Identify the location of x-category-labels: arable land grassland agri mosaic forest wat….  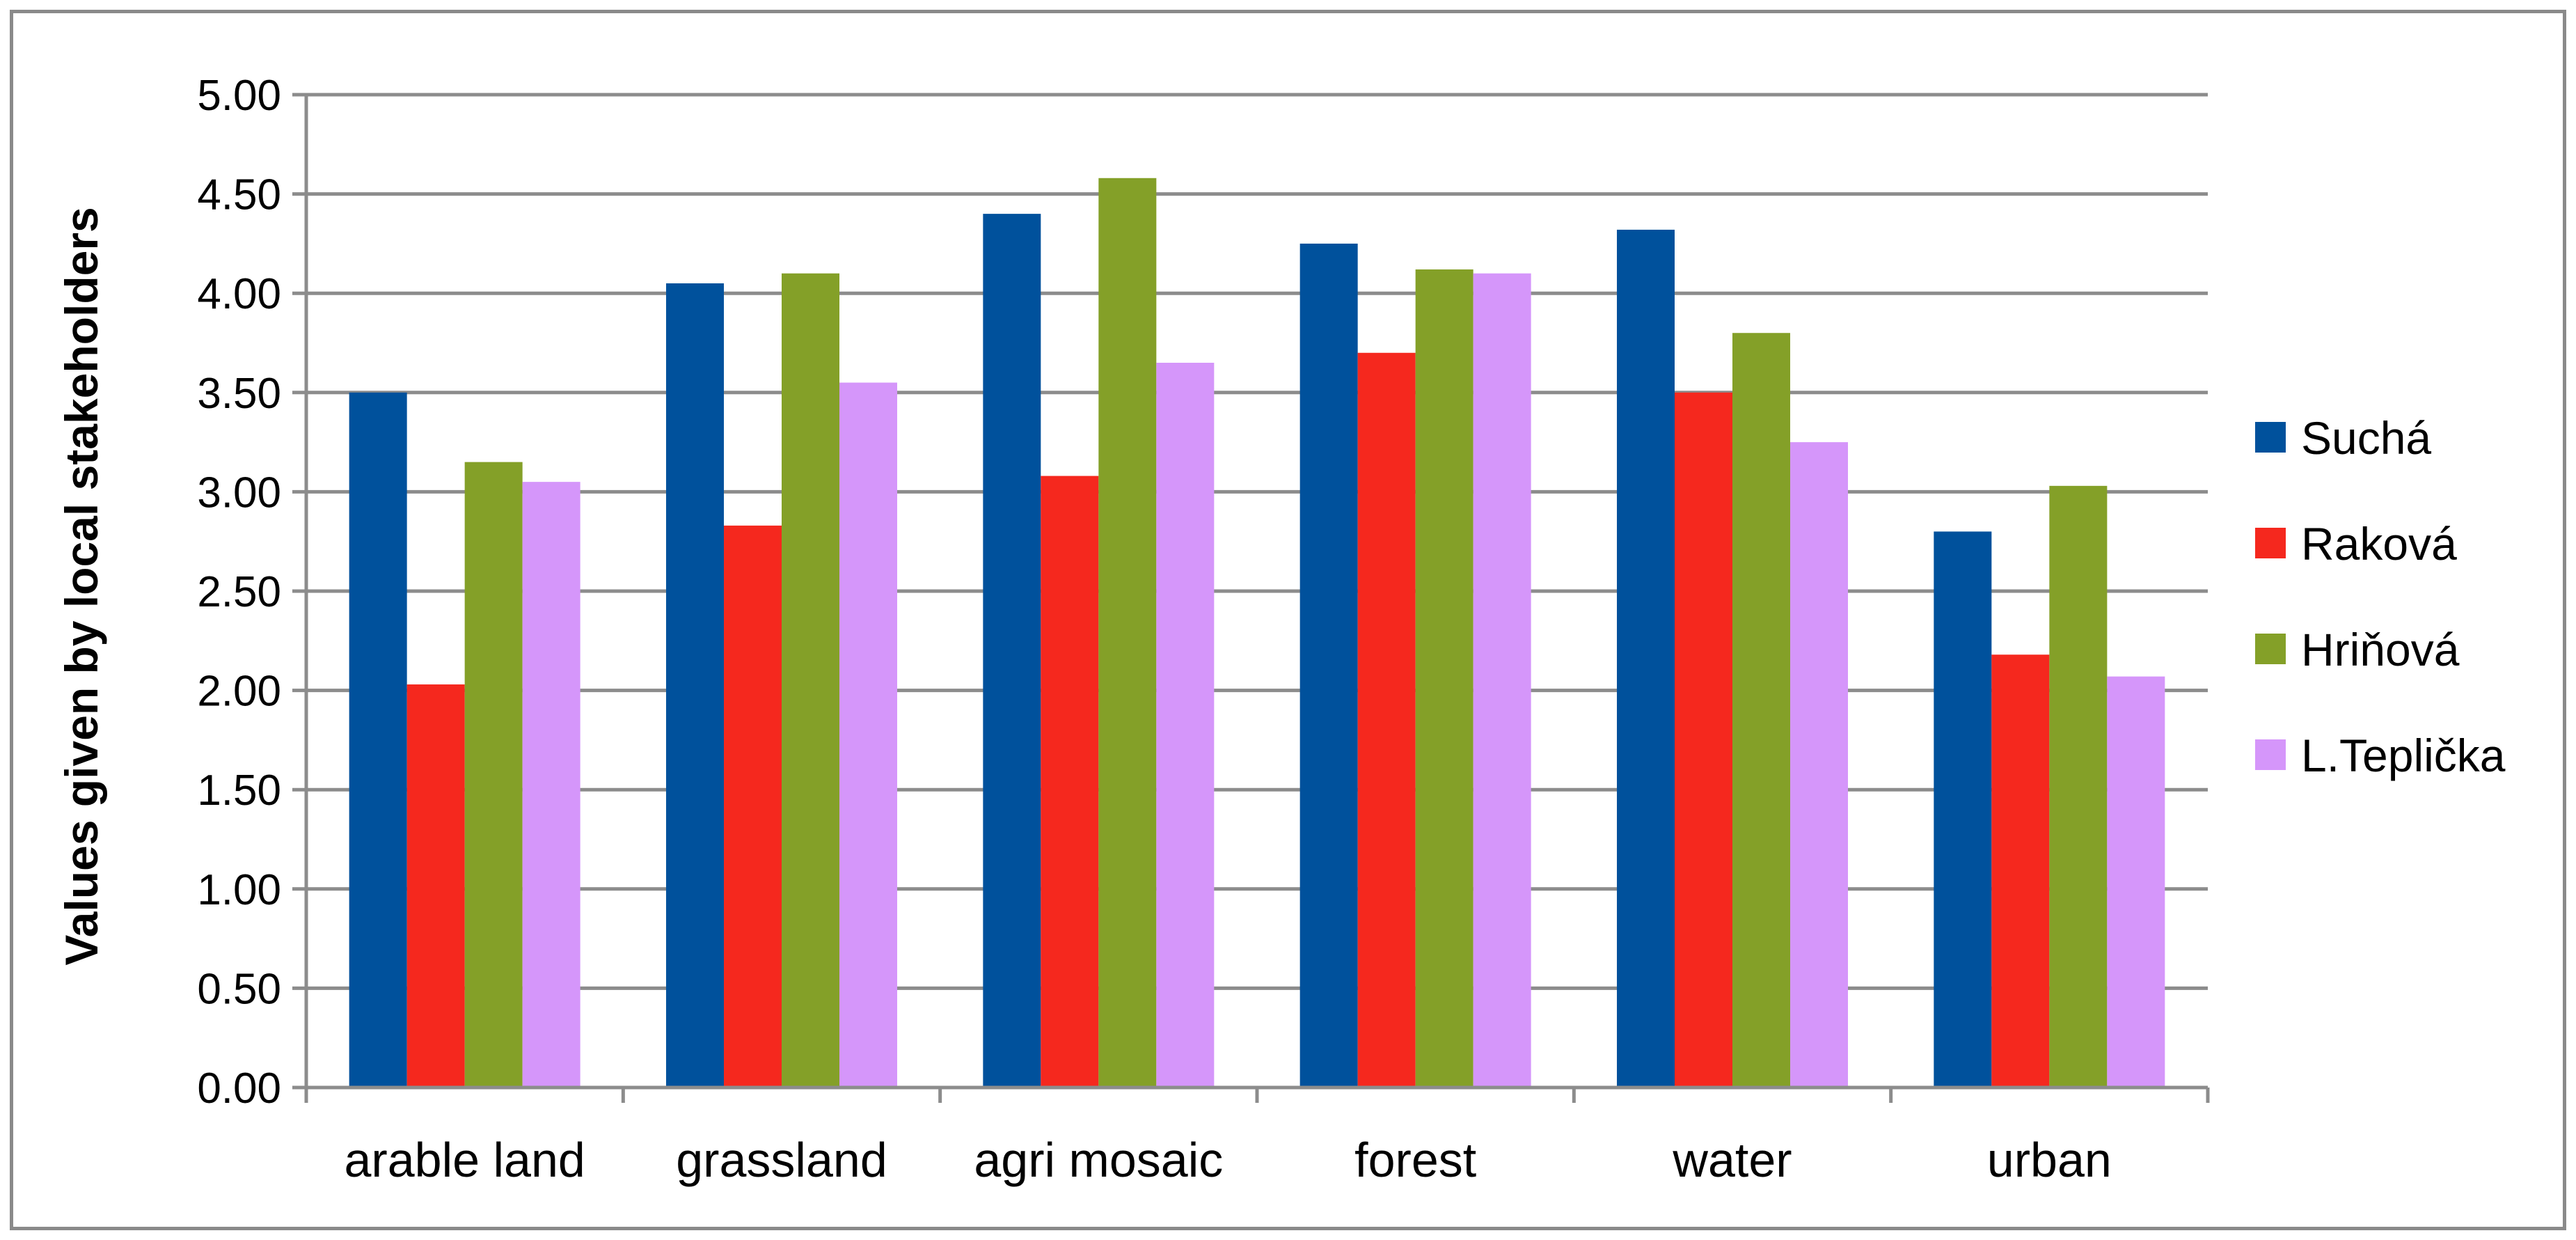
(1227, 1160).